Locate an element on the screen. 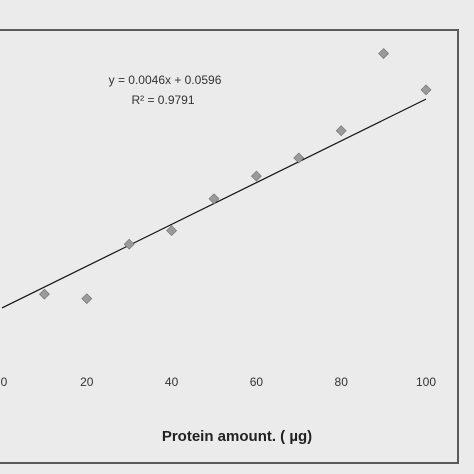 Image resolution: width=474 pixels, height=474 pixels. x-tick-label: 0 is located at coordinates (4, 382).